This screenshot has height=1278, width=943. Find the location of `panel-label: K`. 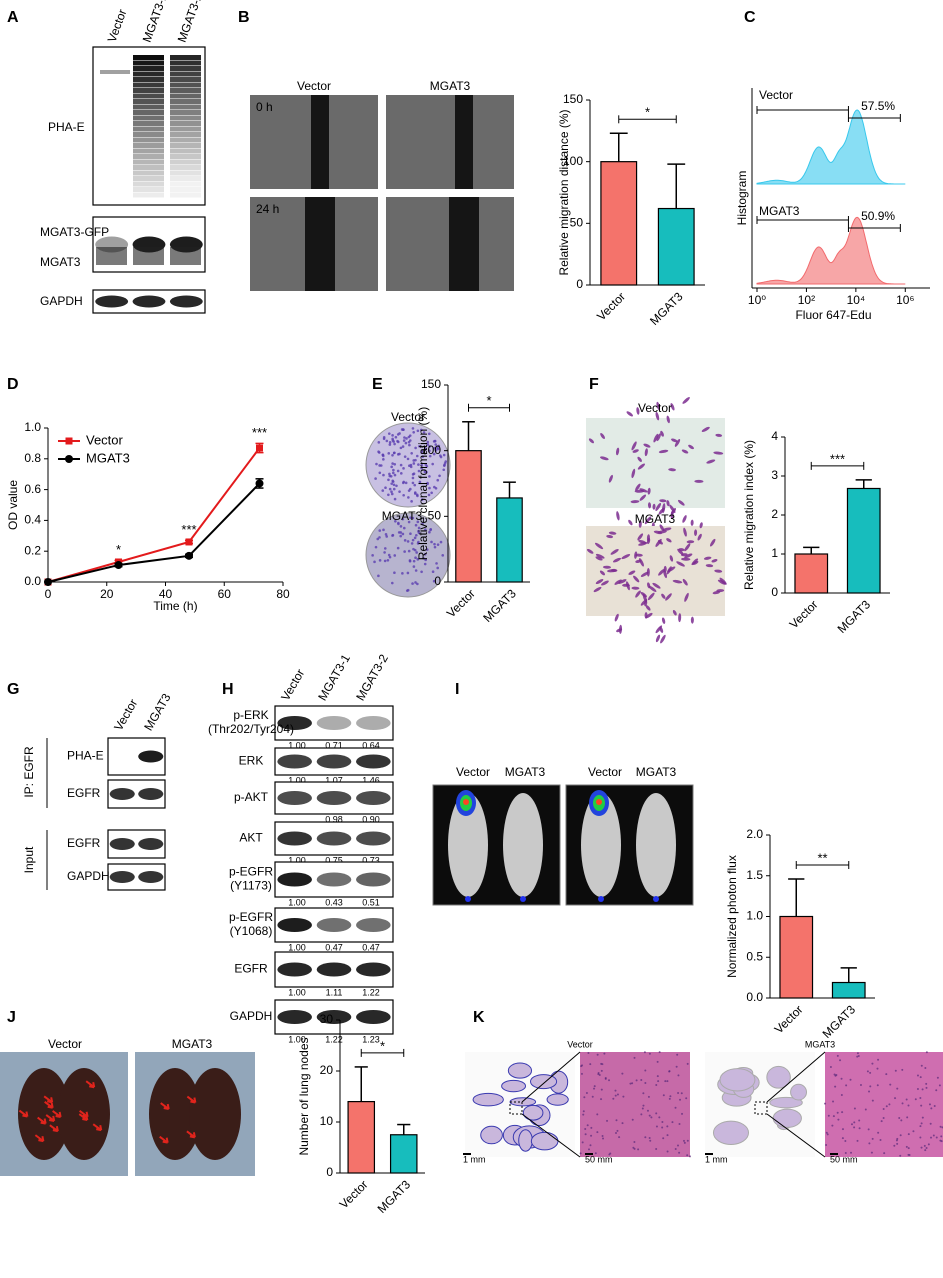

panel-label: K is located at coordinates (479, 1017).